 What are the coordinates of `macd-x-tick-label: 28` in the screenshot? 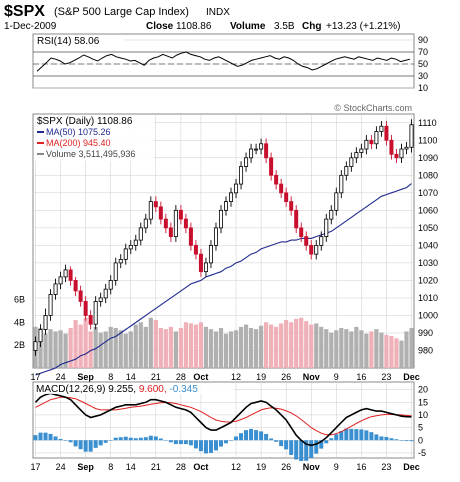 It's located at (181, 467).